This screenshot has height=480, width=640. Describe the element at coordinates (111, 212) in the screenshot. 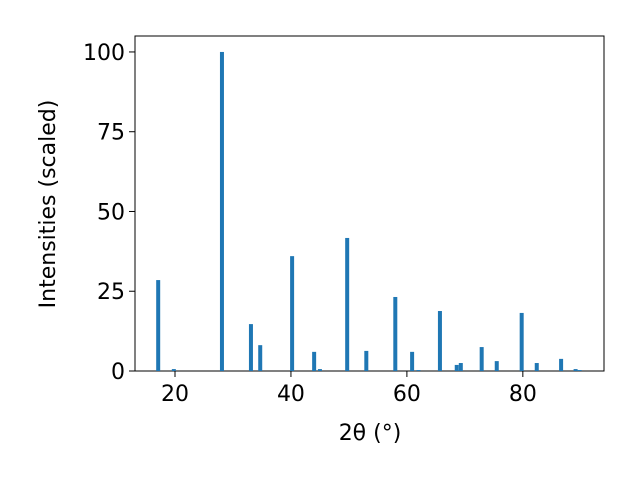

I see `y-tick-label: 50` at that location.